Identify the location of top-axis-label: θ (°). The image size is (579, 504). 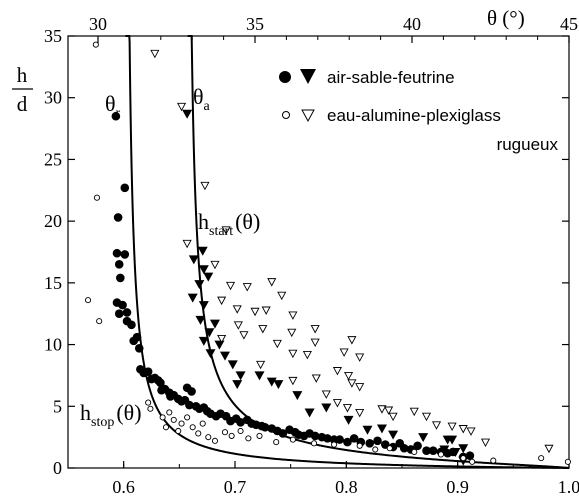
(506, 18).